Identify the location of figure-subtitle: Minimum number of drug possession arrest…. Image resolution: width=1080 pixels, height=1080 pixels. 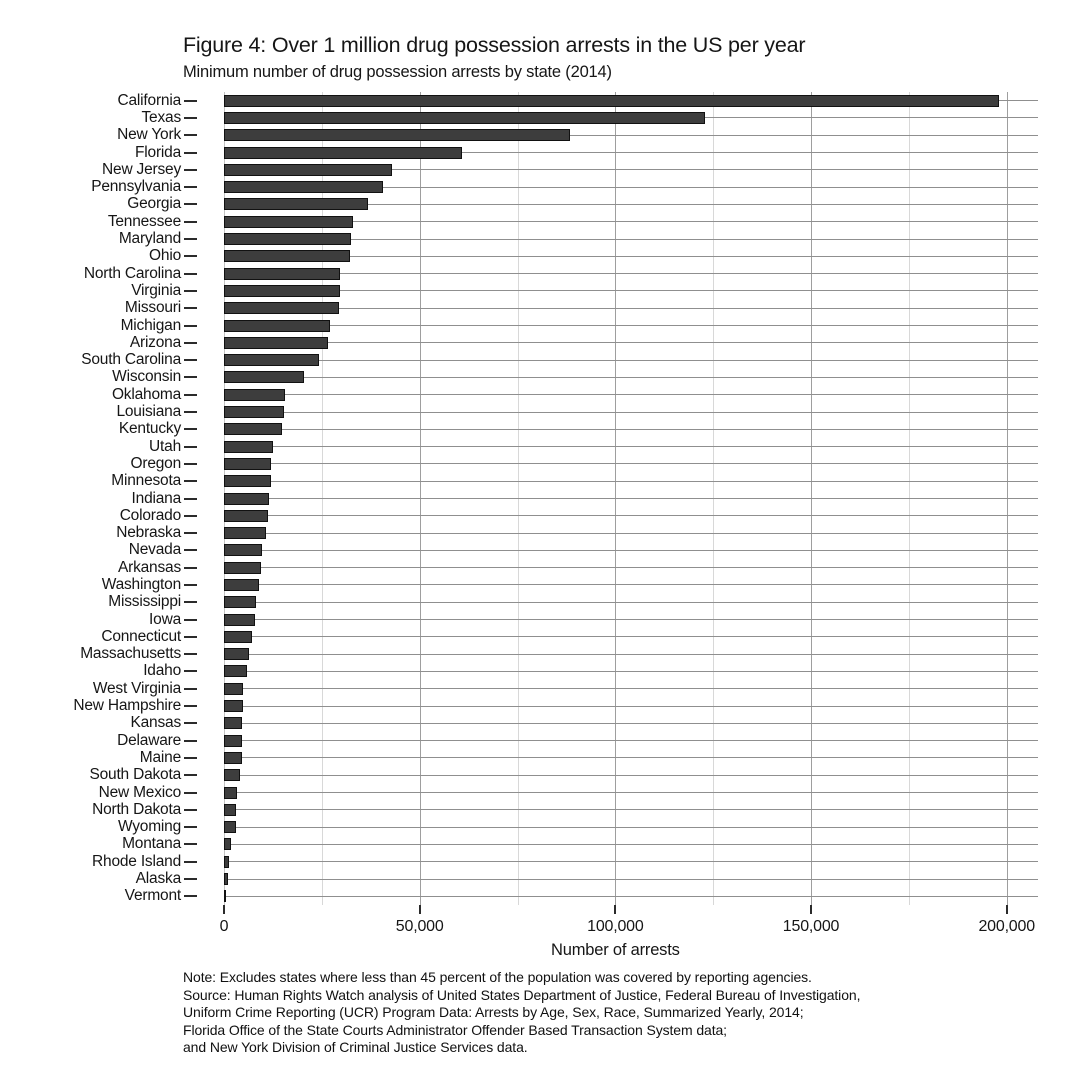
(397, 72).